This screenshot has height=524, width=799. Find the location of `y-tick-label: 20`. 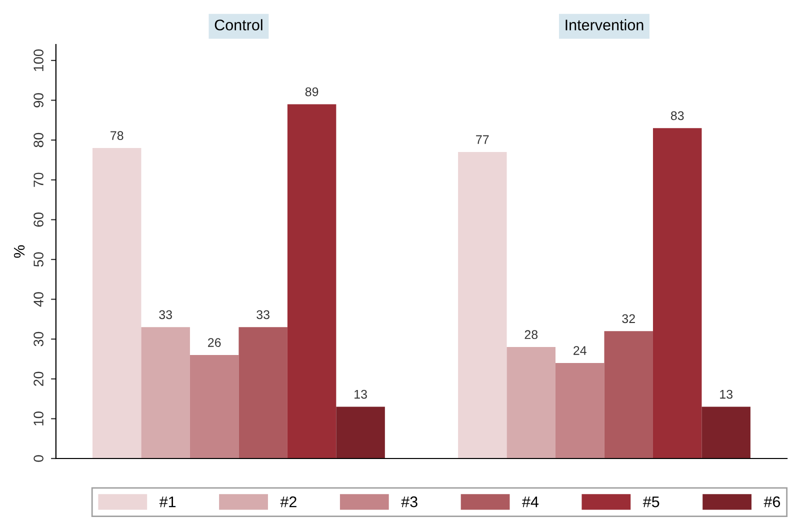

y-tick-label: 20 is located at coordinates (39, 379).